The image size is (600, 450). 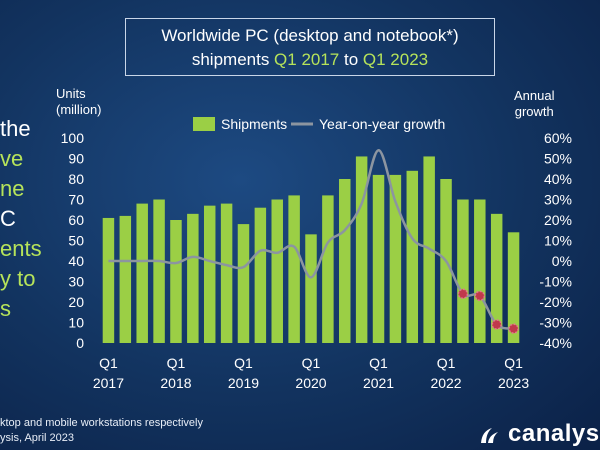 I want to click on x-tick-year: 2019, so click(x=243, y=383).